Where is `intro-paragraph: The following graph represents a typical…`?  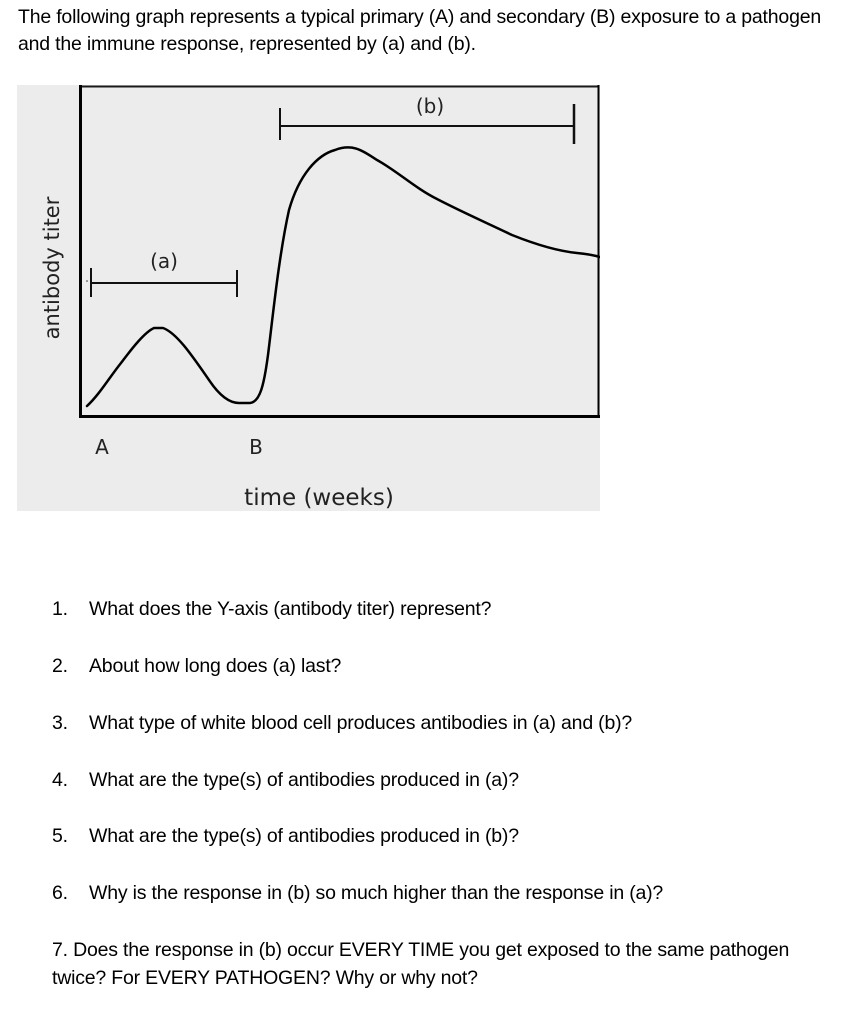
intro-paragraph: The following graph represents a typical… is located at coordinates (419, 30).